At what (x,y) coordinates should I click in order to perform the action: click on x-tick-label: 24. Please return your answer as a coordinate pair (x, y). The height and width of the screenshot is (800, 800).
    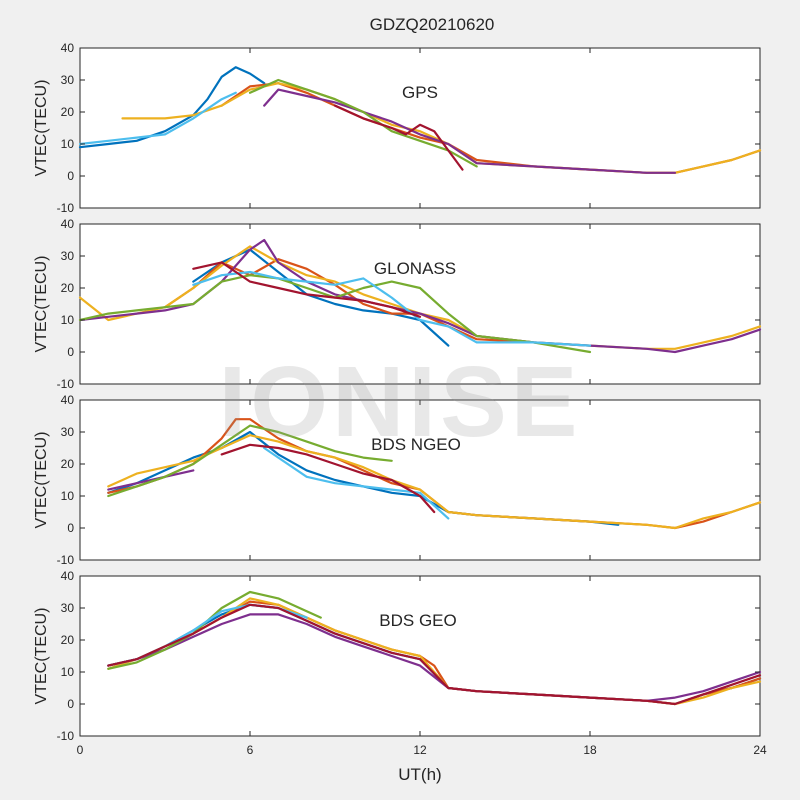
    Looking at the image, I should click on (760, 750).